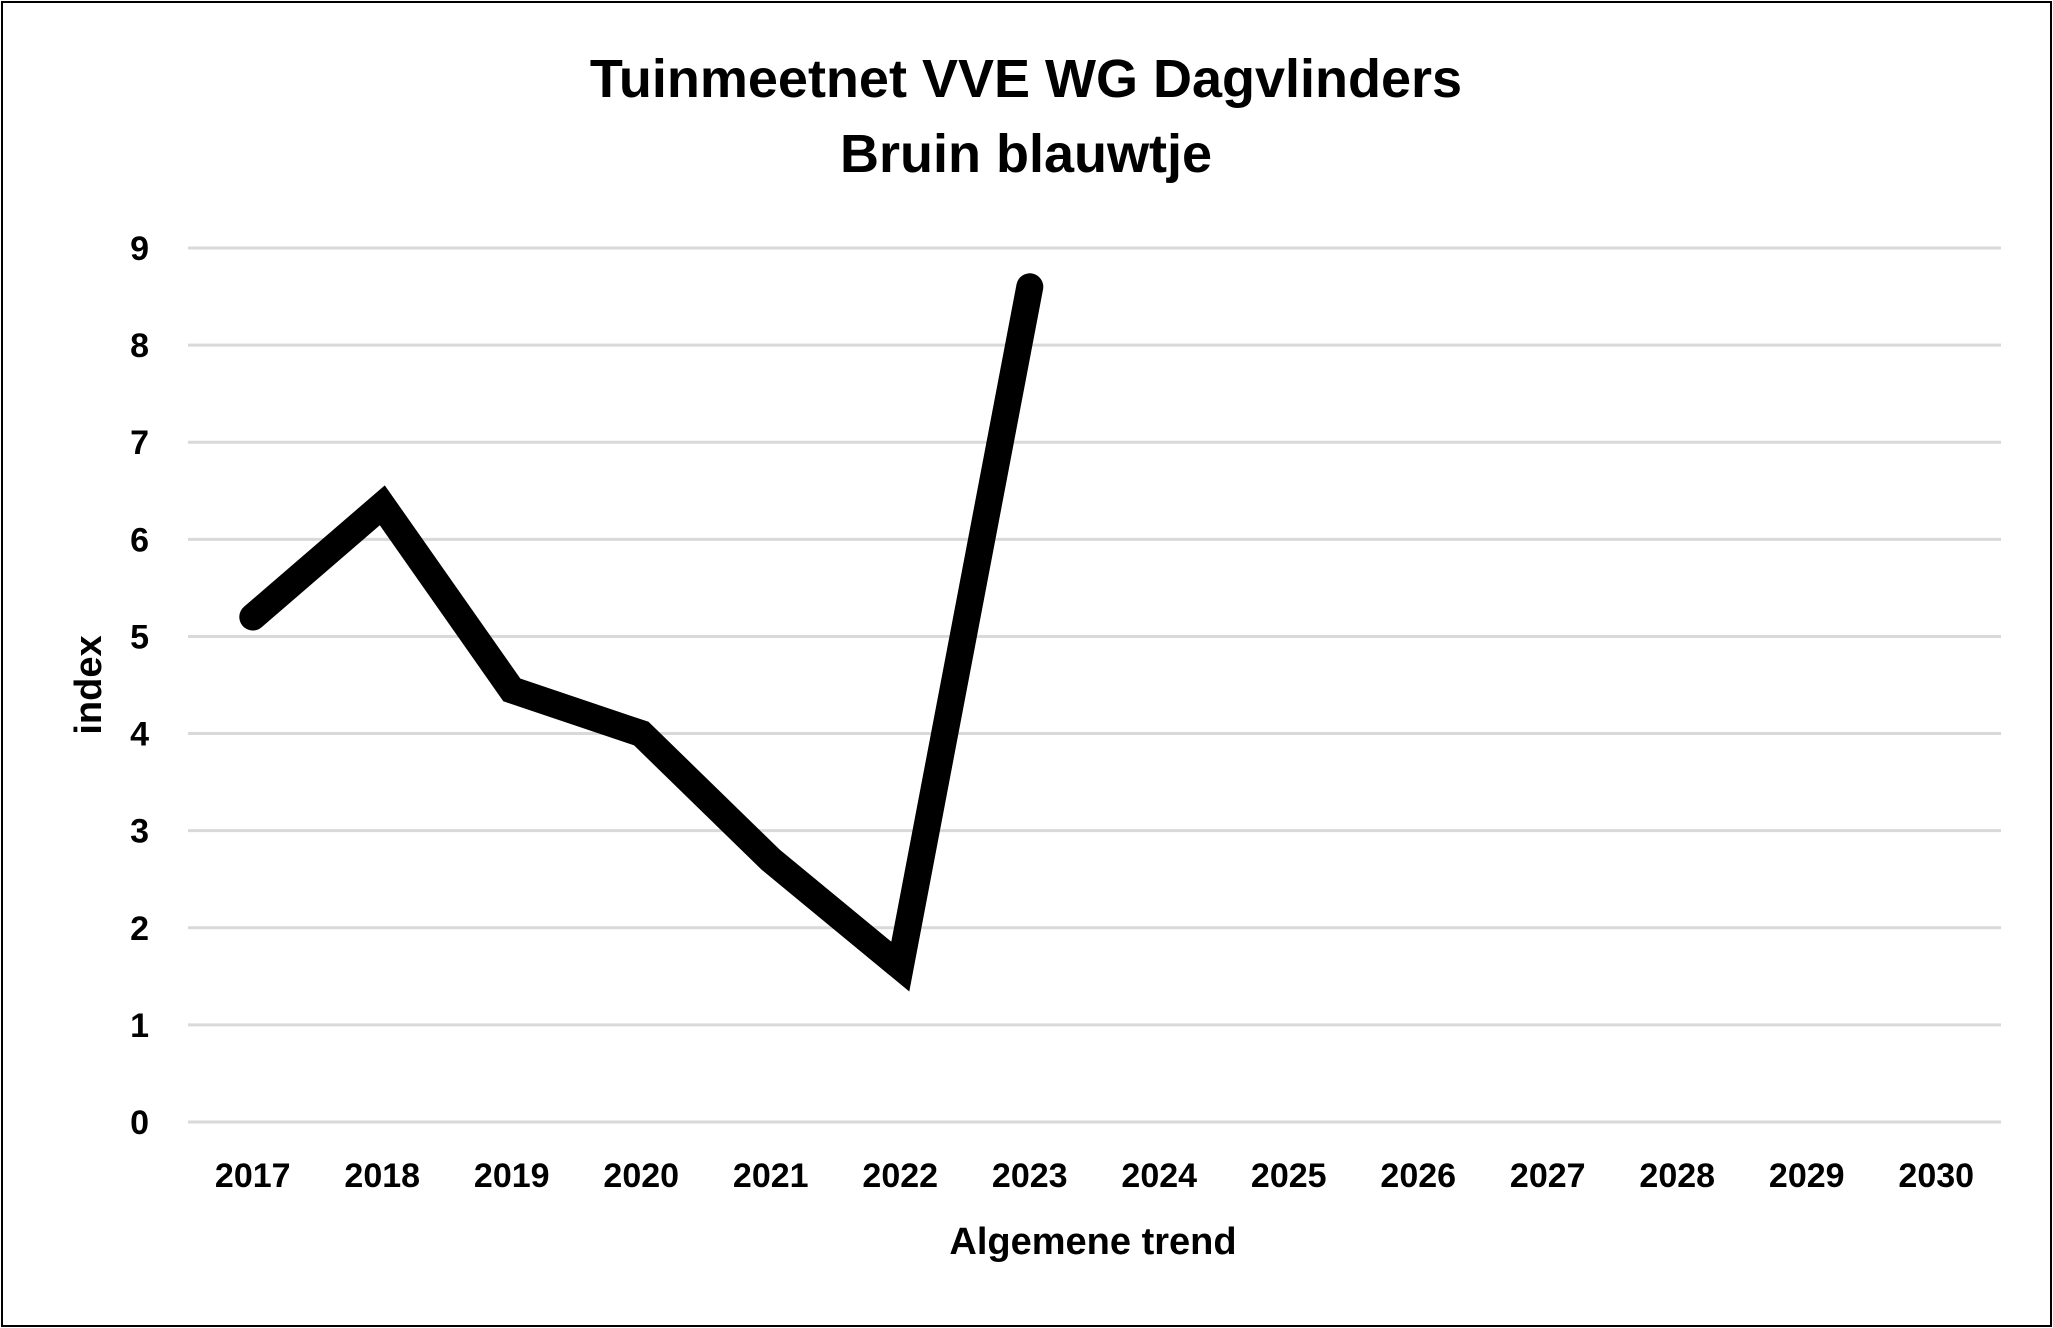 Image resolution: width=2053 pixels, height=1328 pixels. Describe the element at coordinates (139, 1123) in the screenshot. I see `y-tick-label: 0` at that location.